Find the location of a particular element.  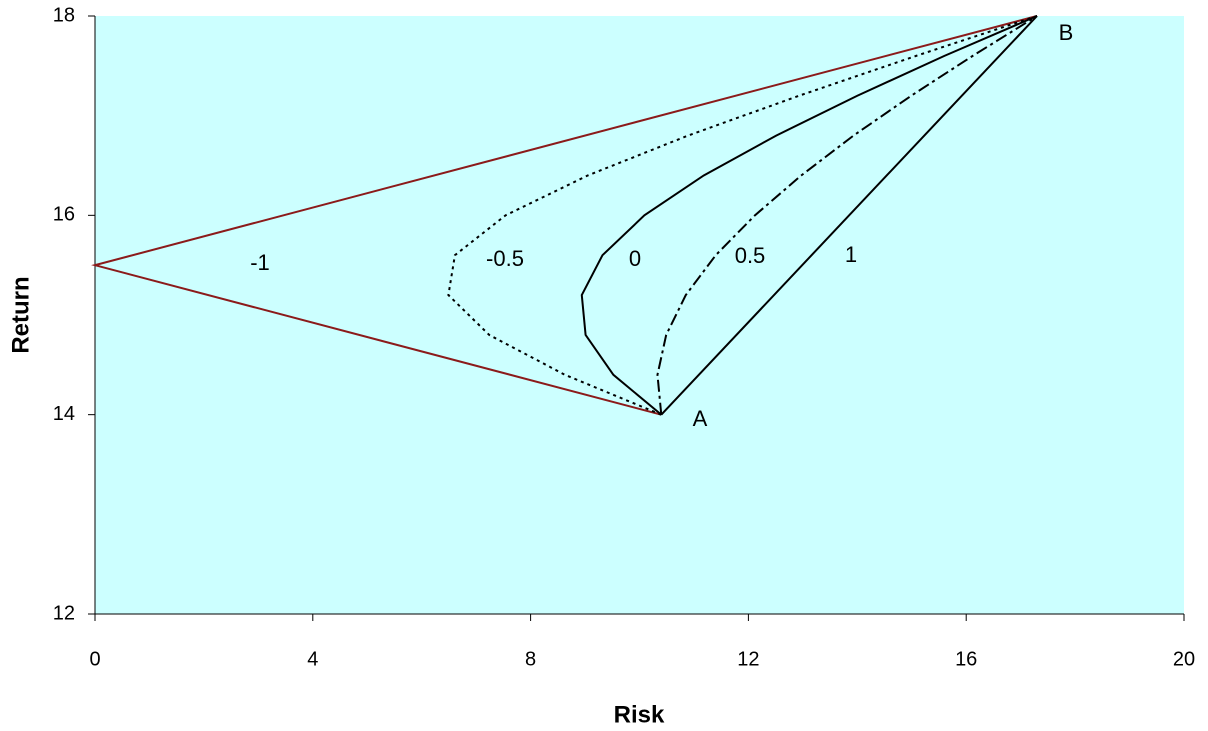

x-tick-label: 20 is located at coordinates (1184, 659).